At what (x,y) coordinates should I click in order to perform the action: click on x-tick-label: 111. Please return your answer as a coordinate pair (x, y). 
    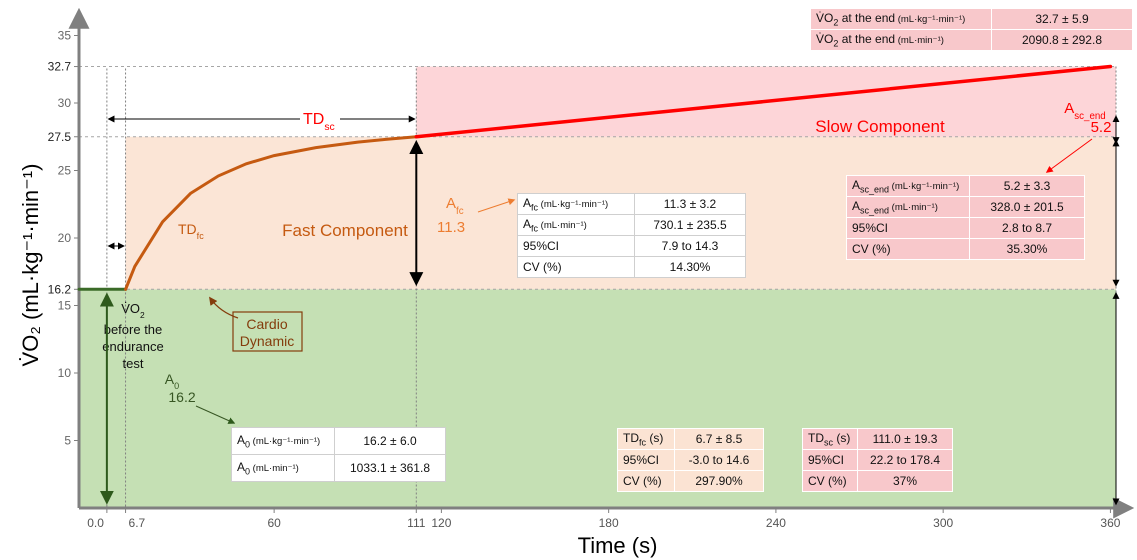
    Looking at the image, I should click on (416, 523).